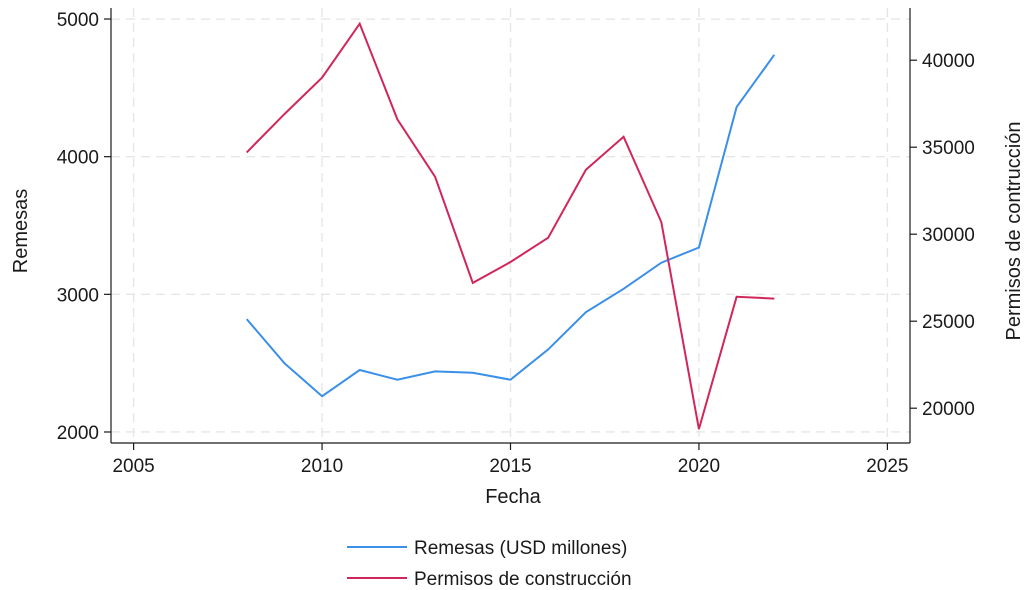 The image size is (1026, 590). Describe the element at coordinates (948, 322) in the screenshot. I see `y-right-tick-label: 25000` at that location.